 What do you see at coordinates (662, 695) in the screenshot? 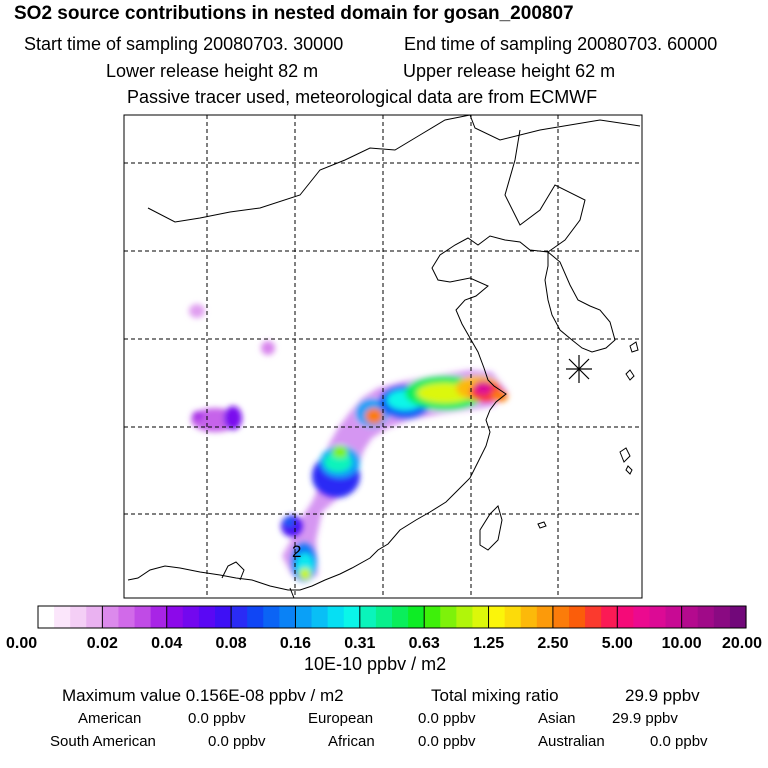
I see `total-value: 29.9 ppbv` at bounding box center [662, 695].